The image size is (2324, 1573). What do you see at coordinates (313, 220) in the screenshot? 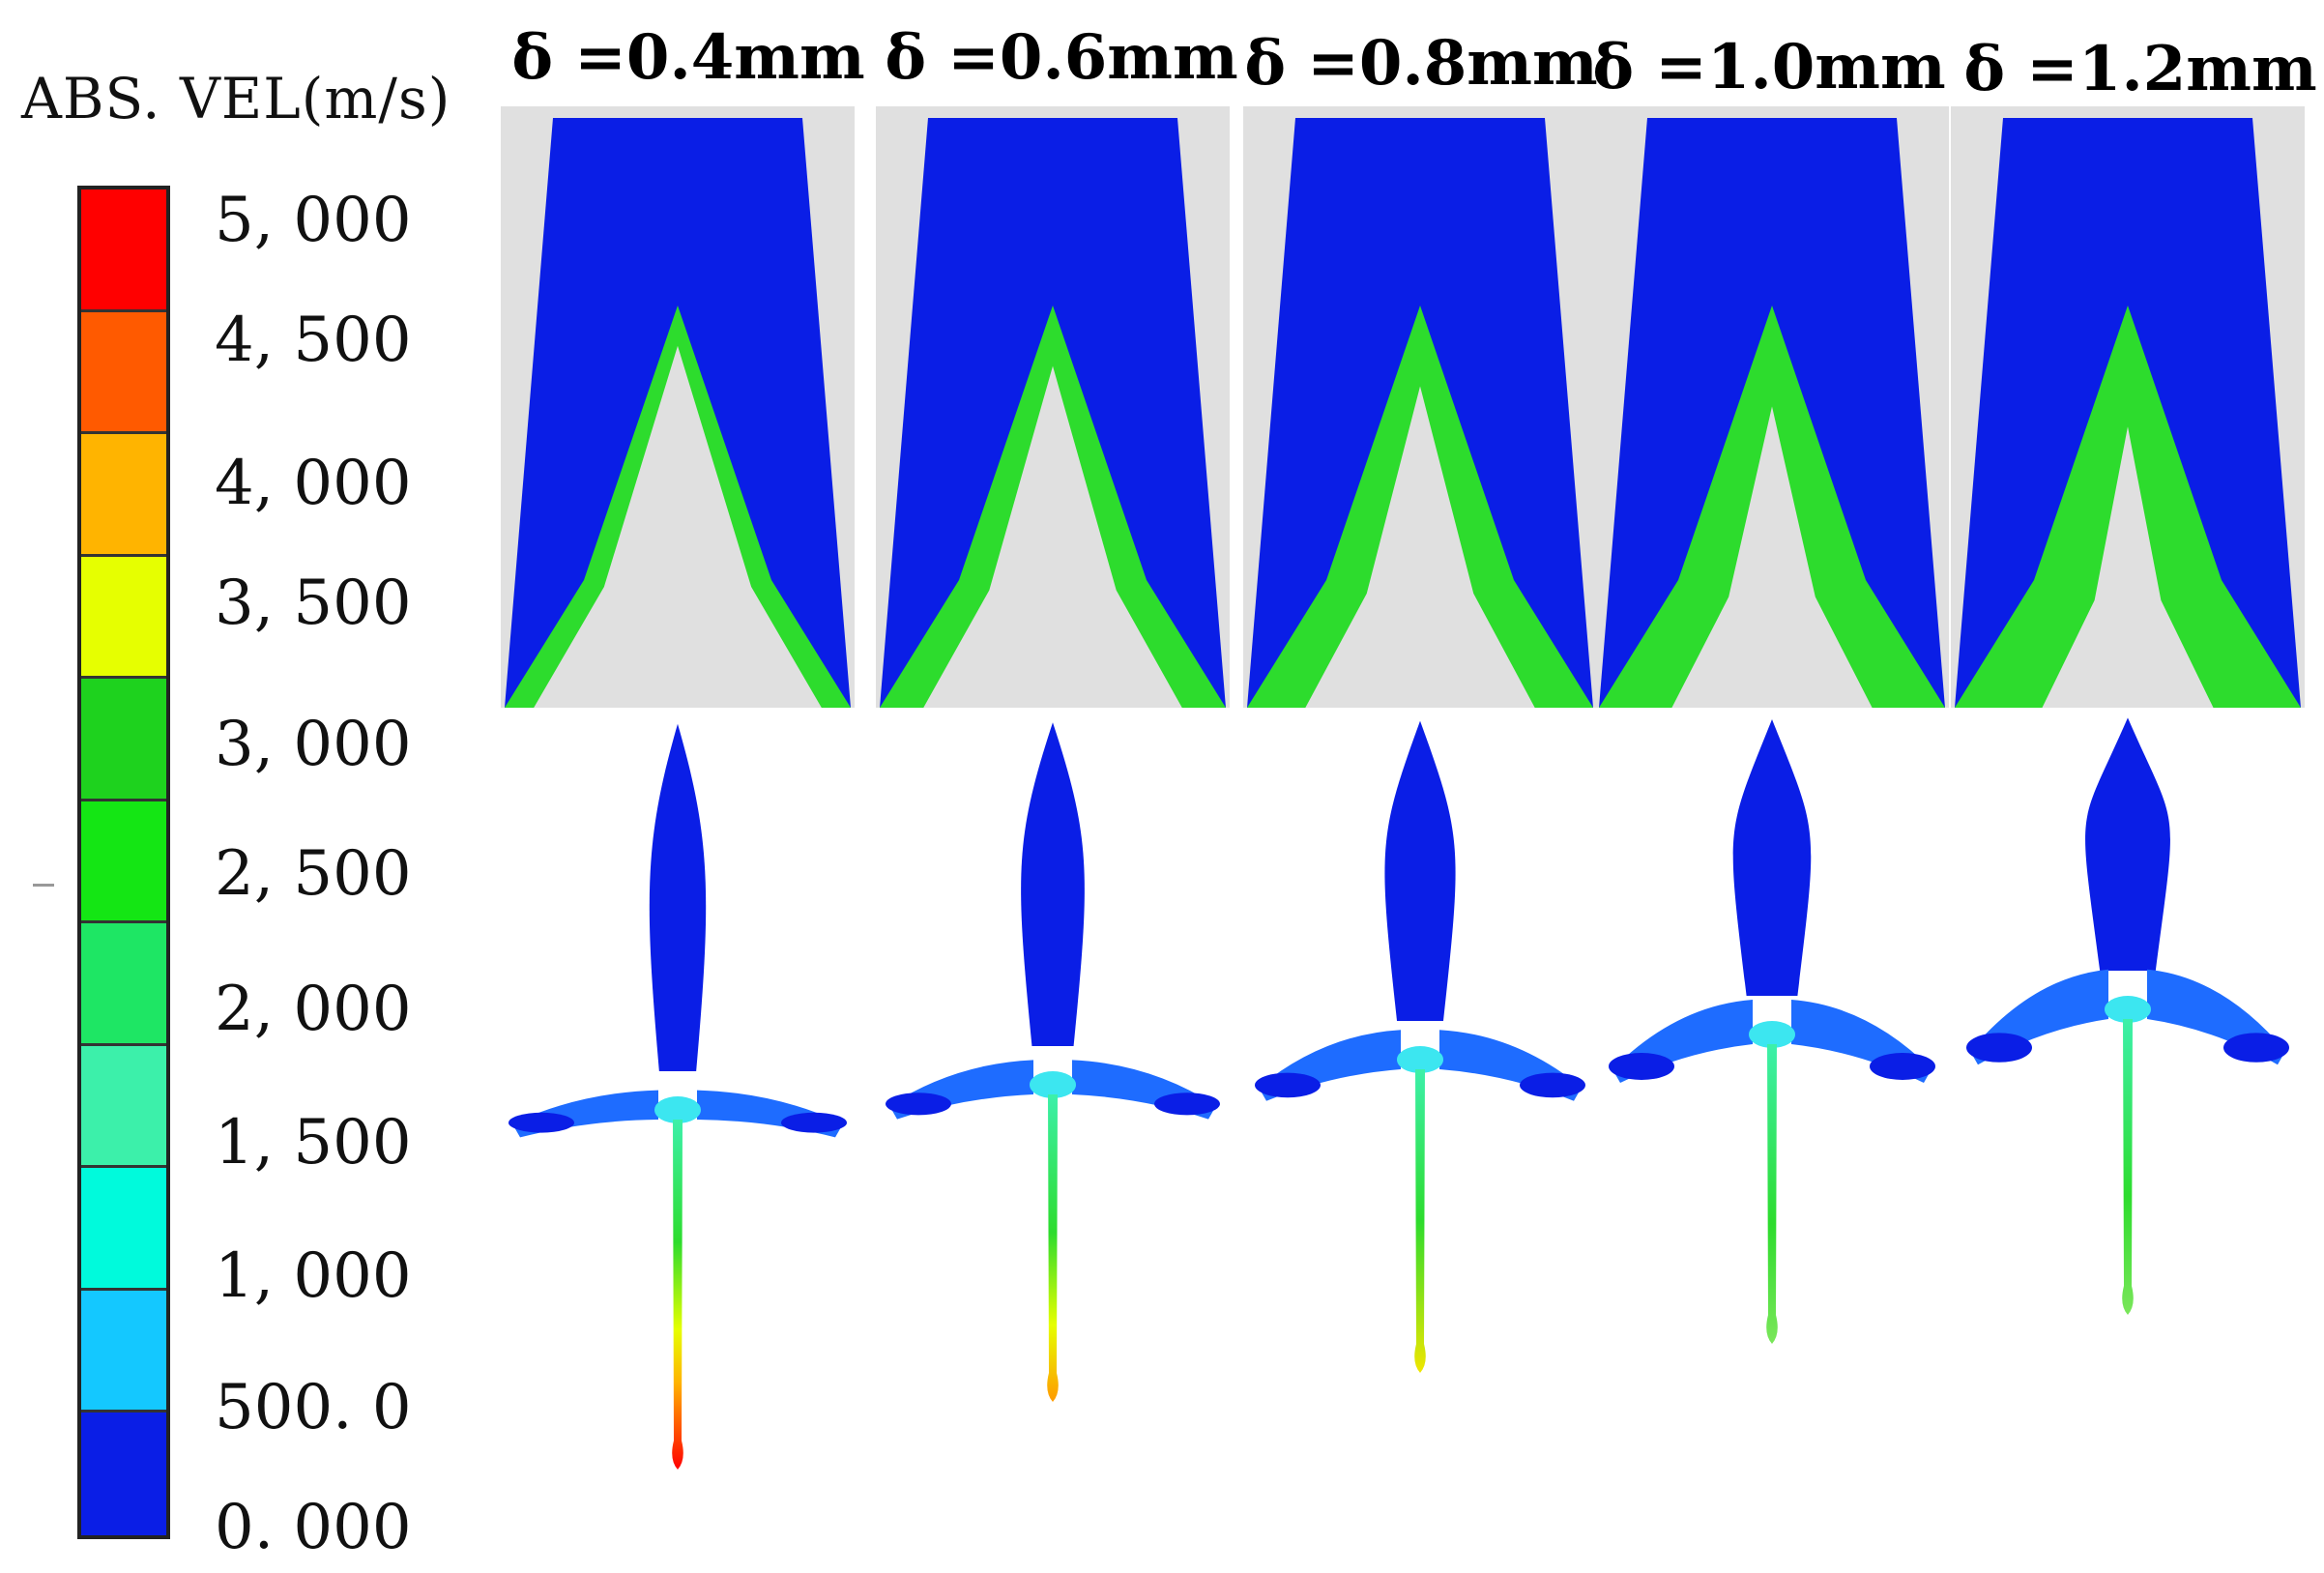
I see `legend-tick-label: 5, 000` at bounding box center [313, 220].